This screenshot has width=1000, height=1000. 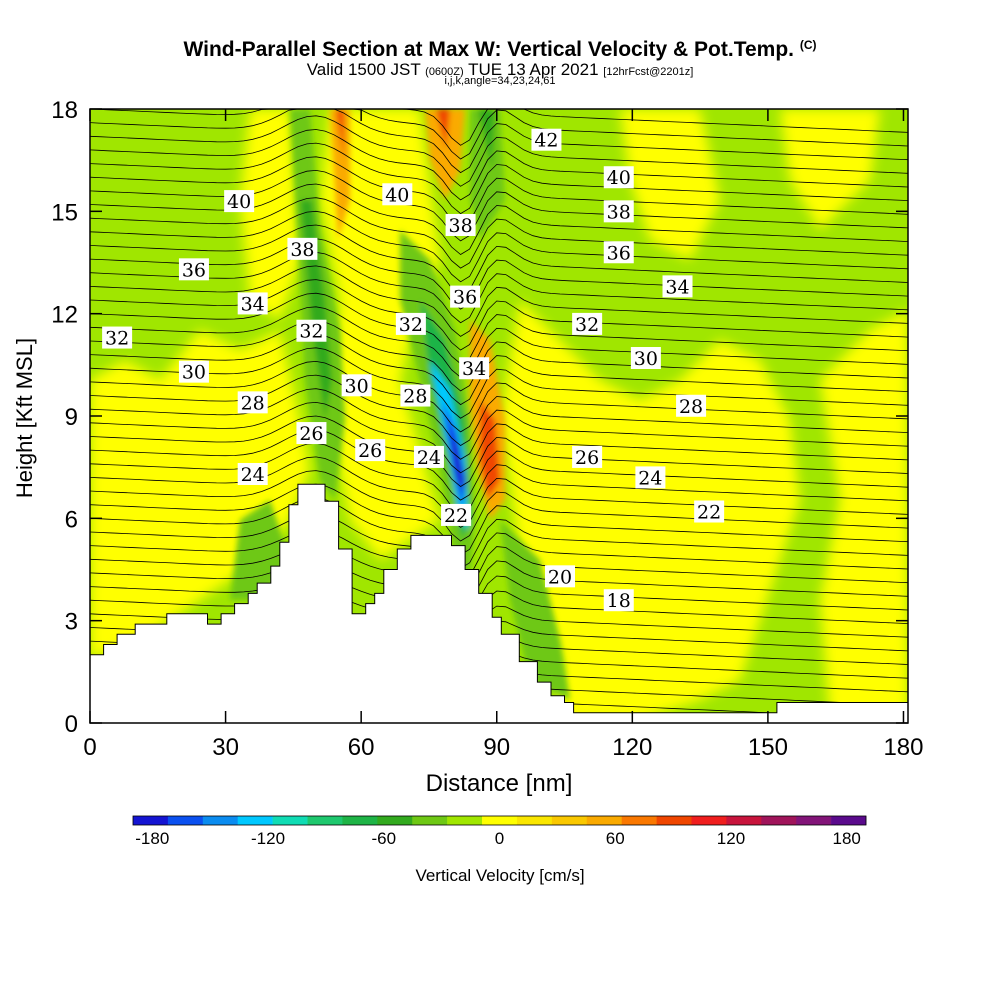 What do you see at coordinates (500, 81) in the screenshot?
I see `chart-indices: i,j,k,angle=34,23,24,61` at bounding box center [500, 81].